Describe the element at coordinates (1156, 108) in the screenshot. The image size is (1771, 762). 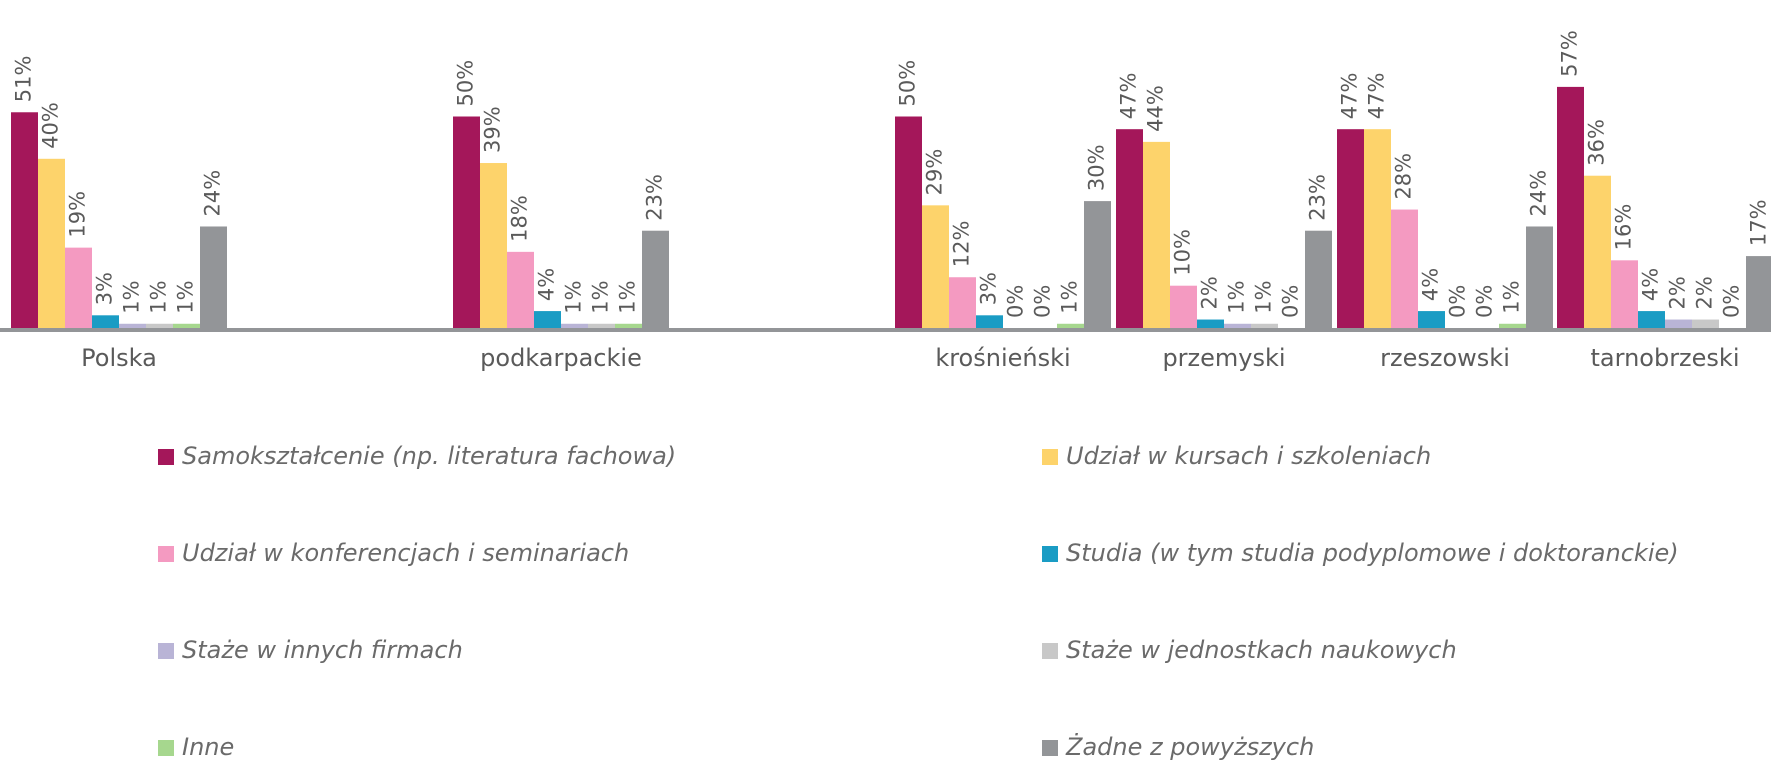
I see `value-label: 44%` at that location.